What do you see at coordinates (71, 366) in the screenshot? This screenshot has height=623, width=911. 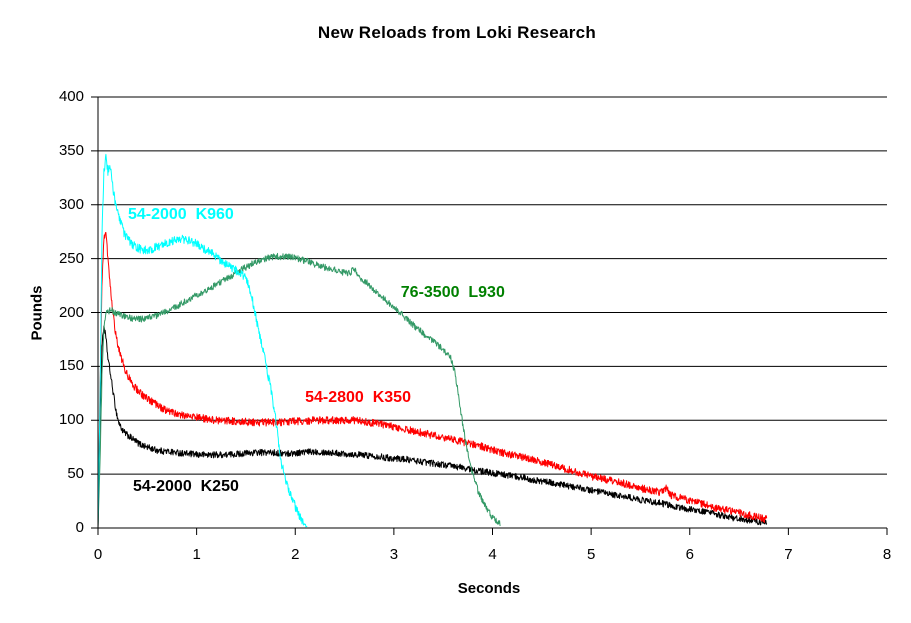 I see `y-tick-label: 150` at bounding box center [71, 366].